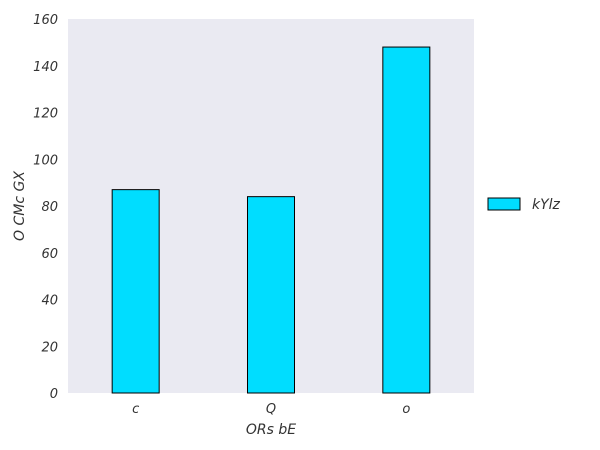 The width and height of the screenshot is (600, 450). I want to click on y-tick-label: 0, so click(54, 394).